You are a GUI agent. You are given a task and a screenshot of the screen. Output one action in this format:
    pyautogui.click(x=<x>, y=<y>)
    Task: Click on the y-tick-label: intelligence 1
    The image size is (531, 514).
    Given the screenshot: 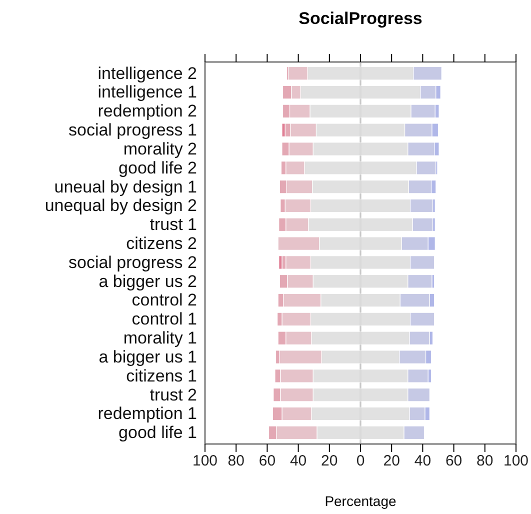 What is the action you would take?
    pyautogui.click(x=147, y=92)
    